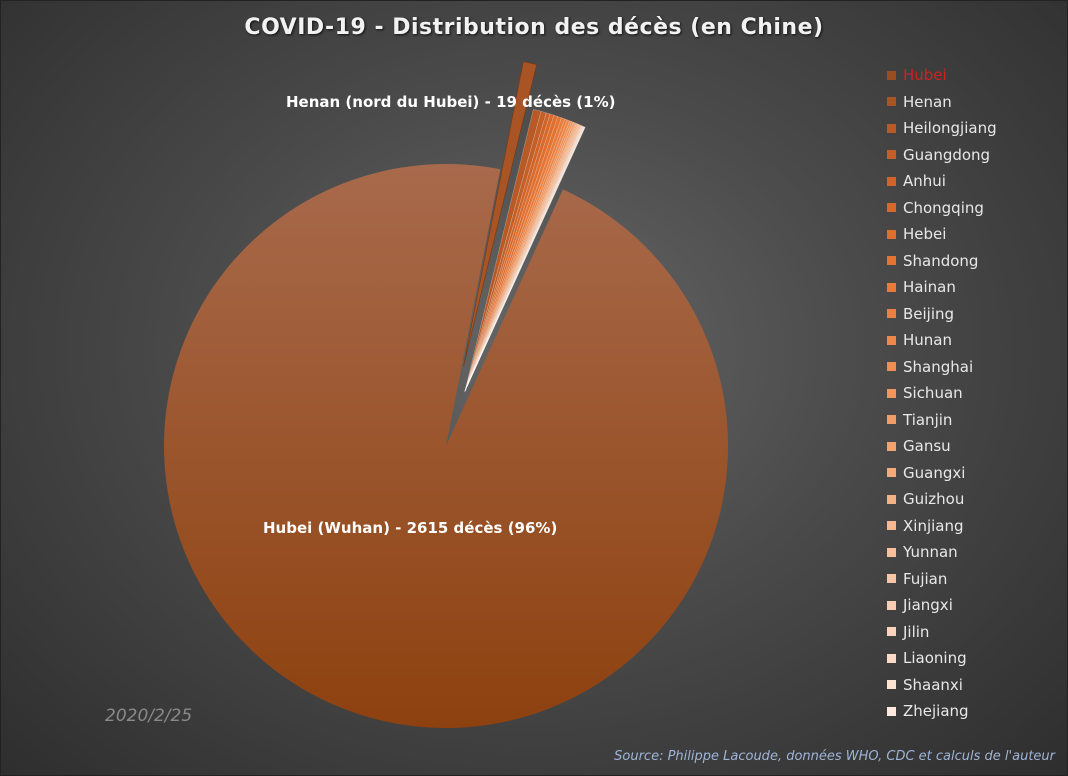 This screenshot has width=1068, height=776. What do you see at coordinates (933, 684) in the screenshot?
I see `legend-label: Shaanxi` at bounding box center [933, 684].